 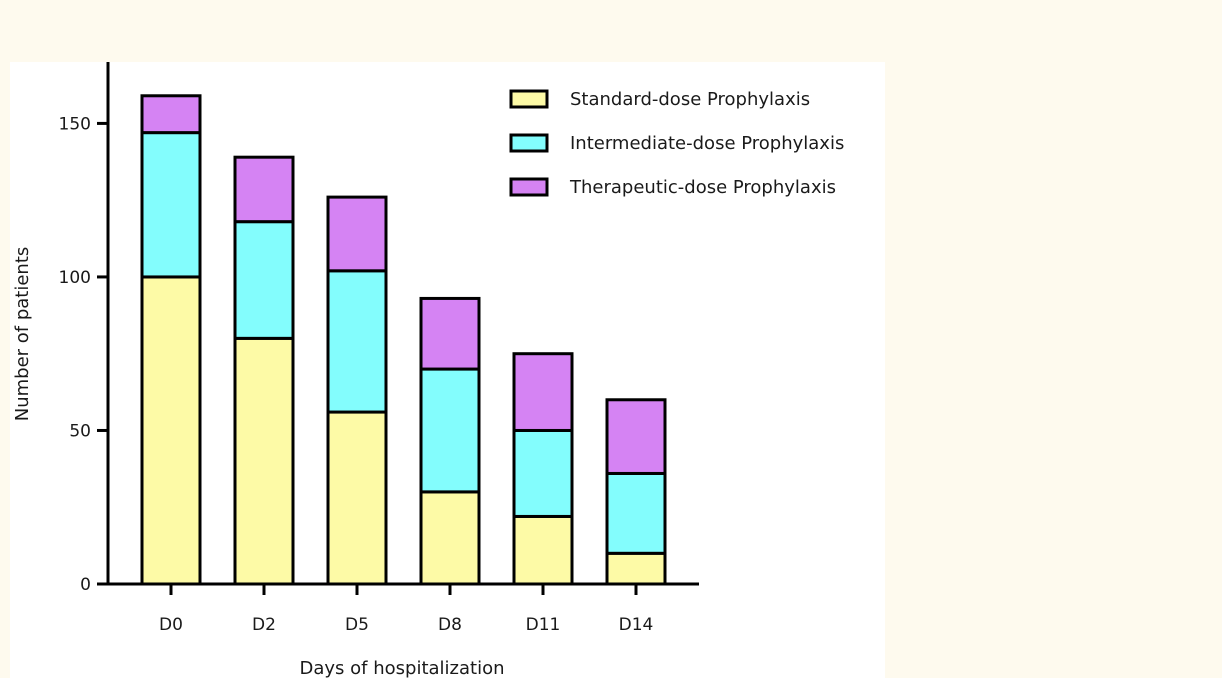 I want to click on x-ticks: D0 D2 D5 D8 D11 D14, so click(x=406, y=609).